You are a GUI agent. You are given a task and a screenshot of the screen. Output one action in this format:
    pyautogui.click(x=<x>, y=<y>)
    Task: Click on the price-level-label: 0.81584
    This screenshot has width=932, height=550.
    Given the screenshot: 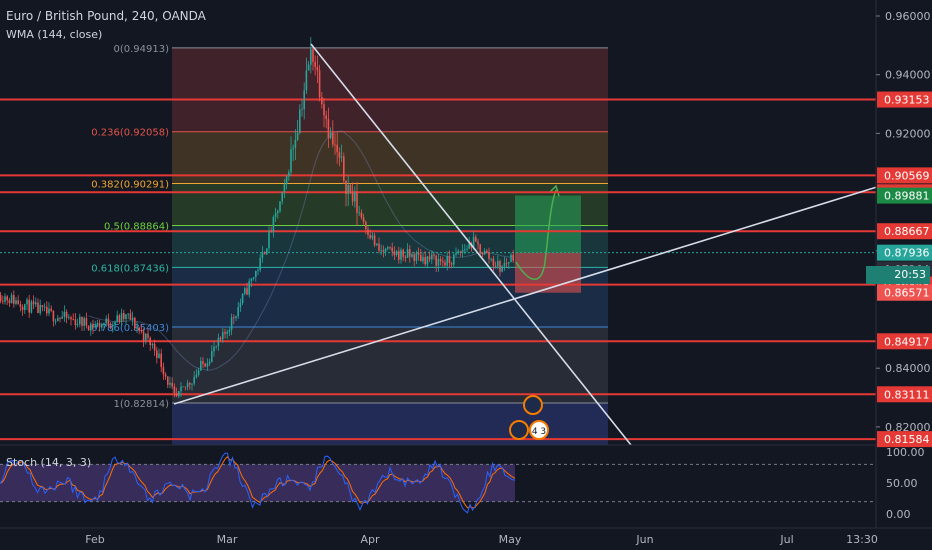 What is the action you would take?
    pyautogui.click(x=907, y=439)
    